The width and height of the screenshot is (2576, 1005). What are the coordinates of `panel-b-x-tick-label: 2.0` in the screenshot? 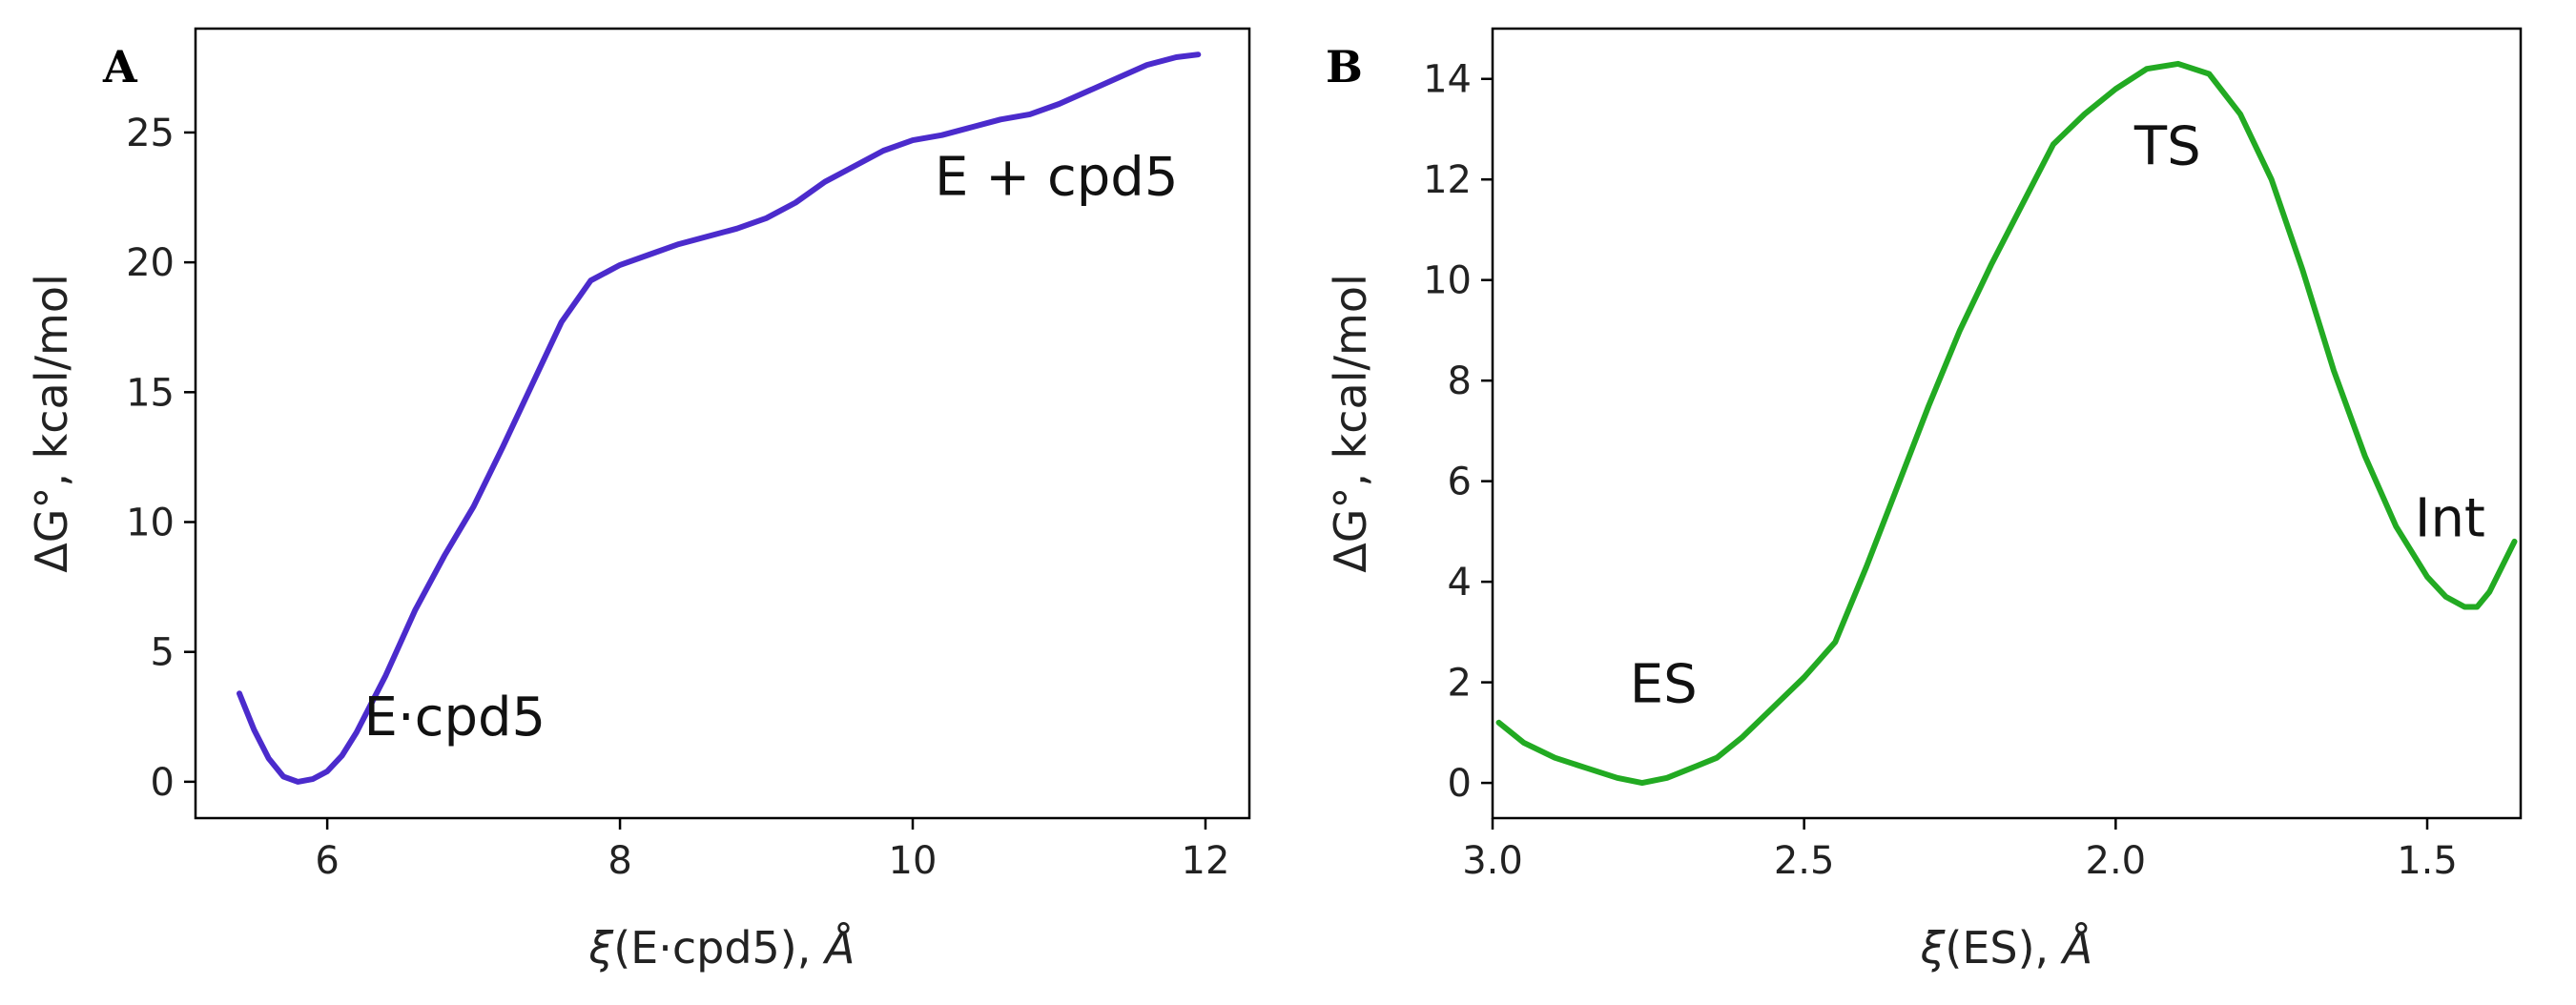 It's located at (2116, 861).